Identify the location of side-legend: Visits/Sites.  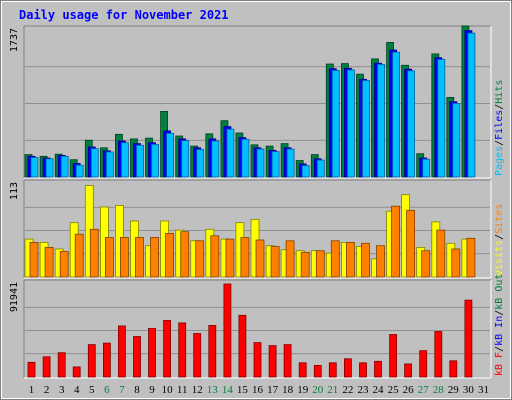
(499, 240).